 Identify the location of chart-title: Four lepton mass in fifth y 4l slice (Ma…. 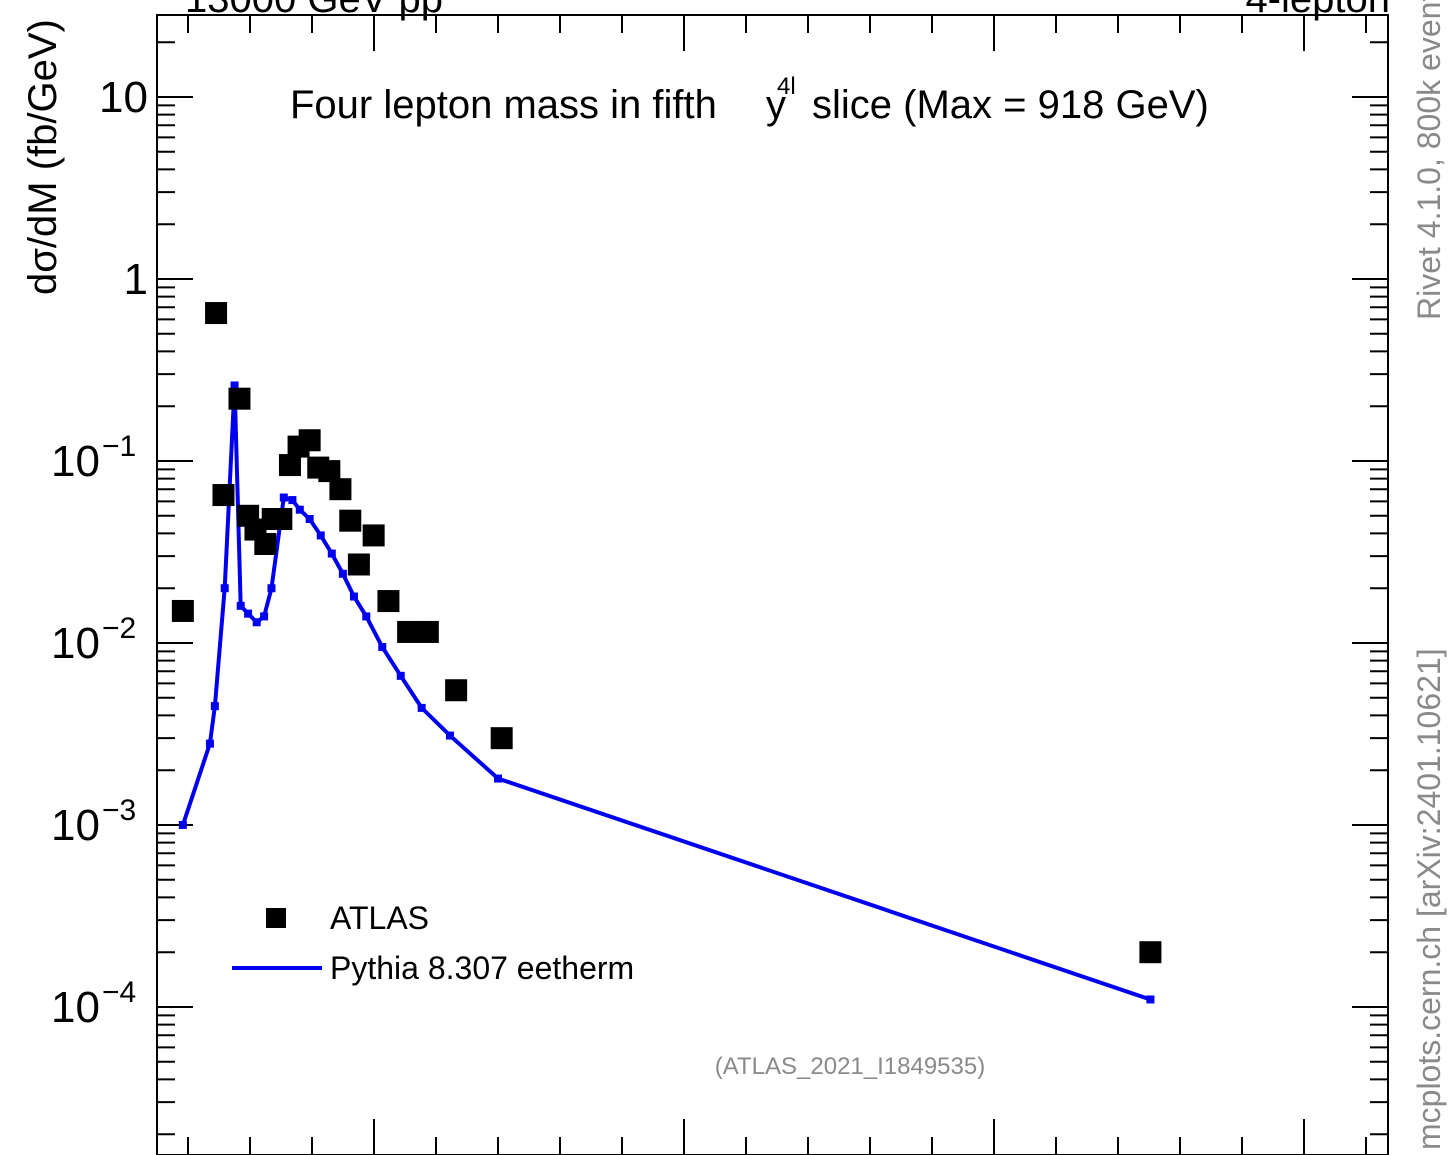
(749, 100).